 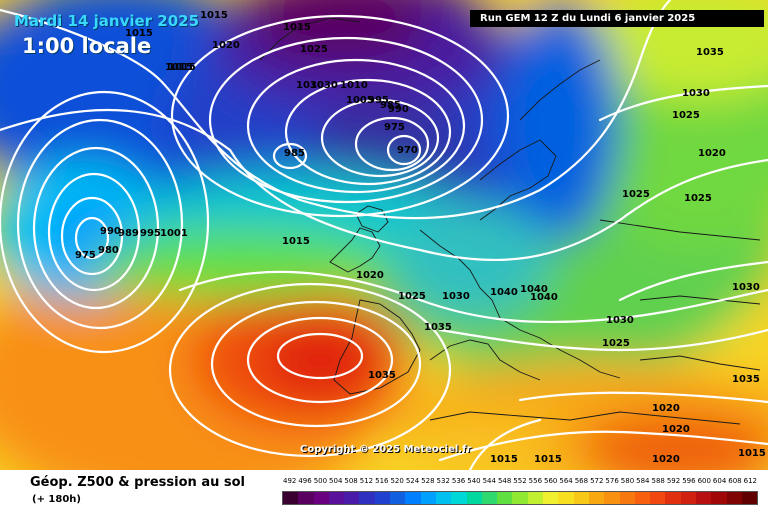 What do you see at coordinates (458, 481) in the screenshot?
I see `scale-label: 536` at bounding box center [458, 481].